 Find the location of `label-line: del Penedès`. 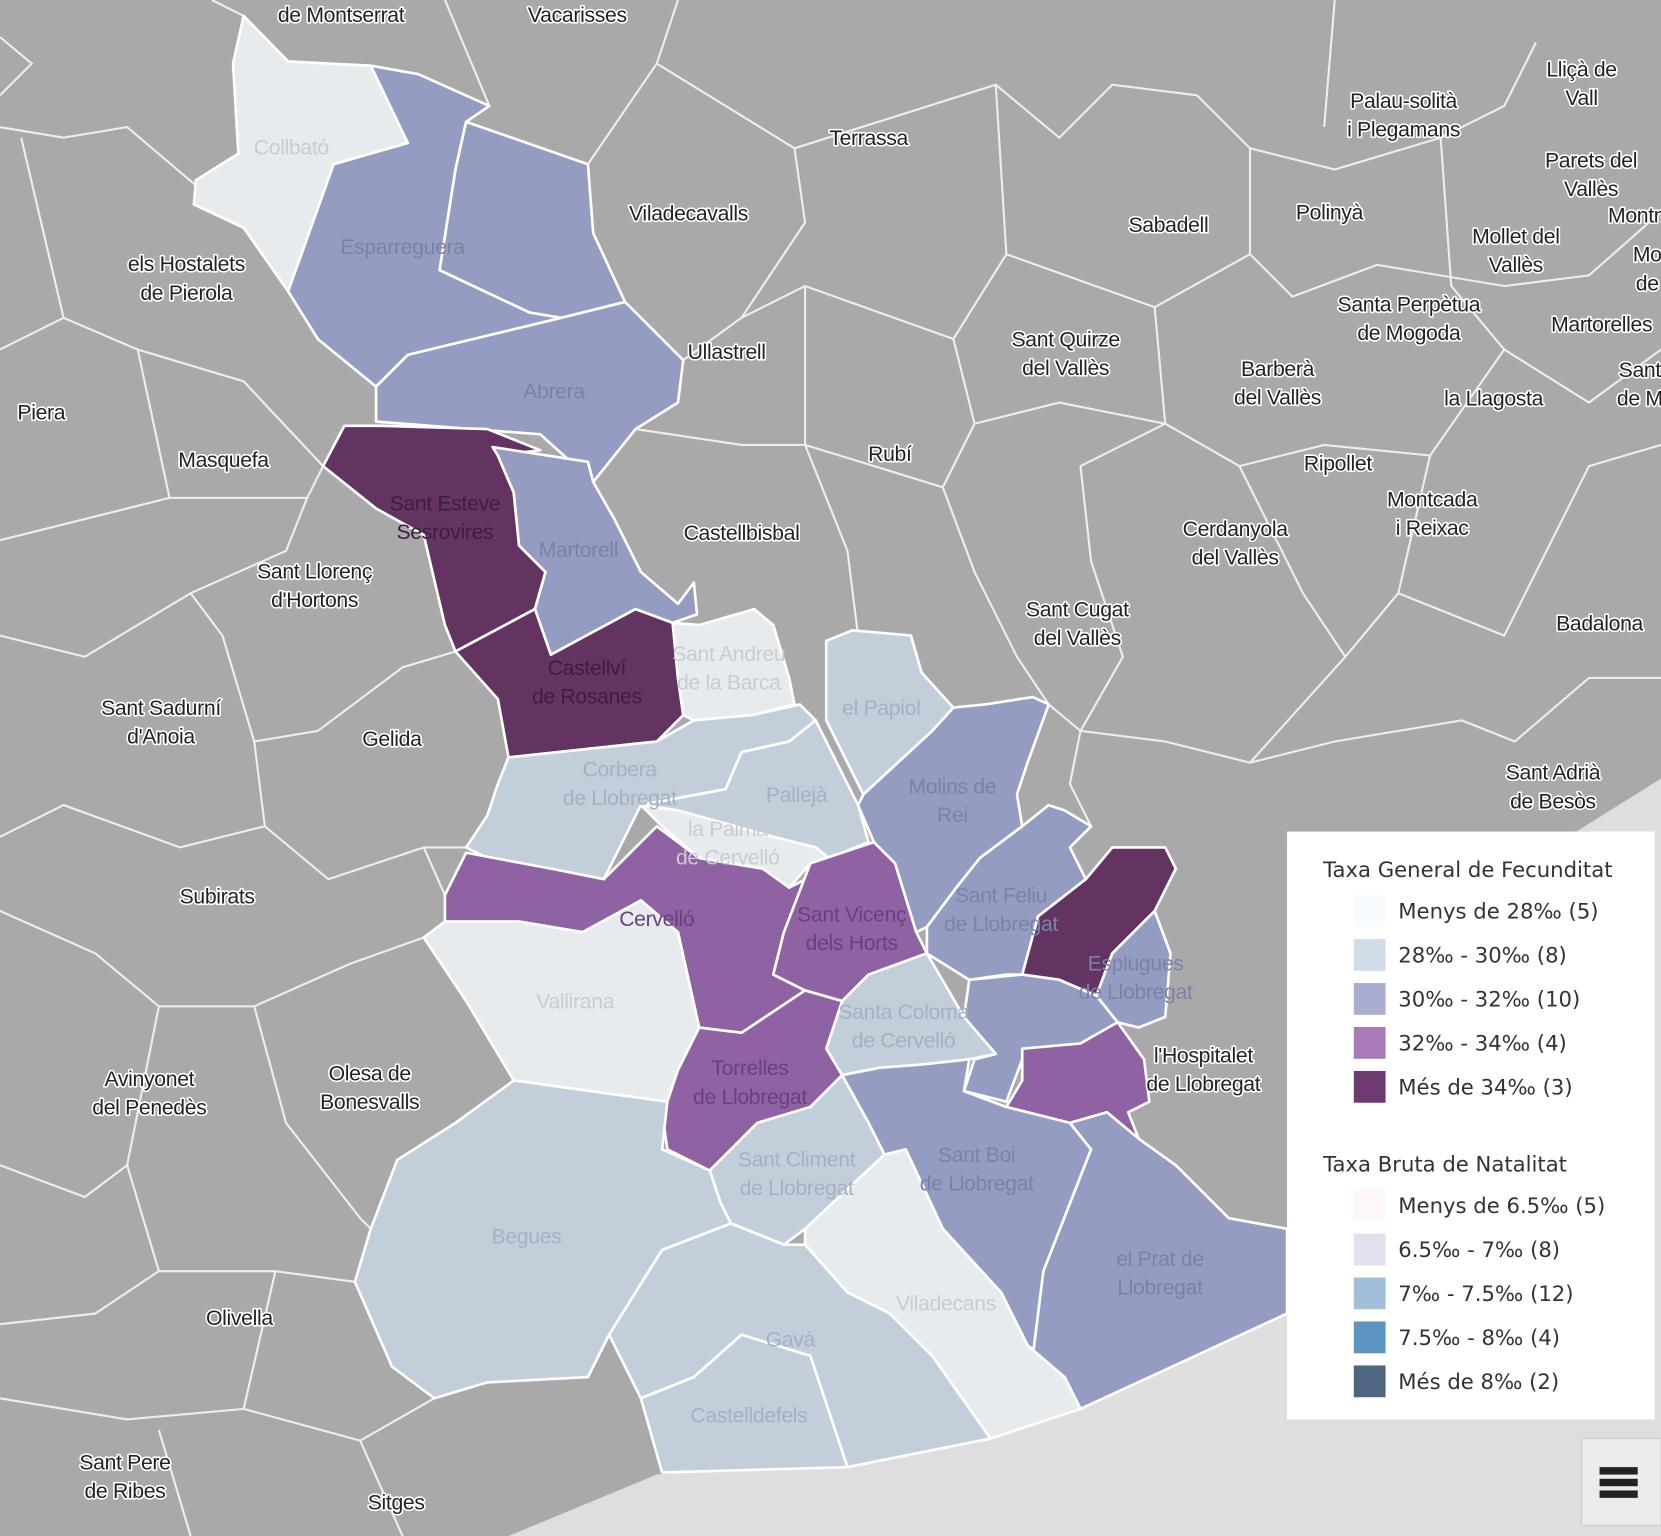

label-line: del Penedès is located at coordinates (149, 1107).